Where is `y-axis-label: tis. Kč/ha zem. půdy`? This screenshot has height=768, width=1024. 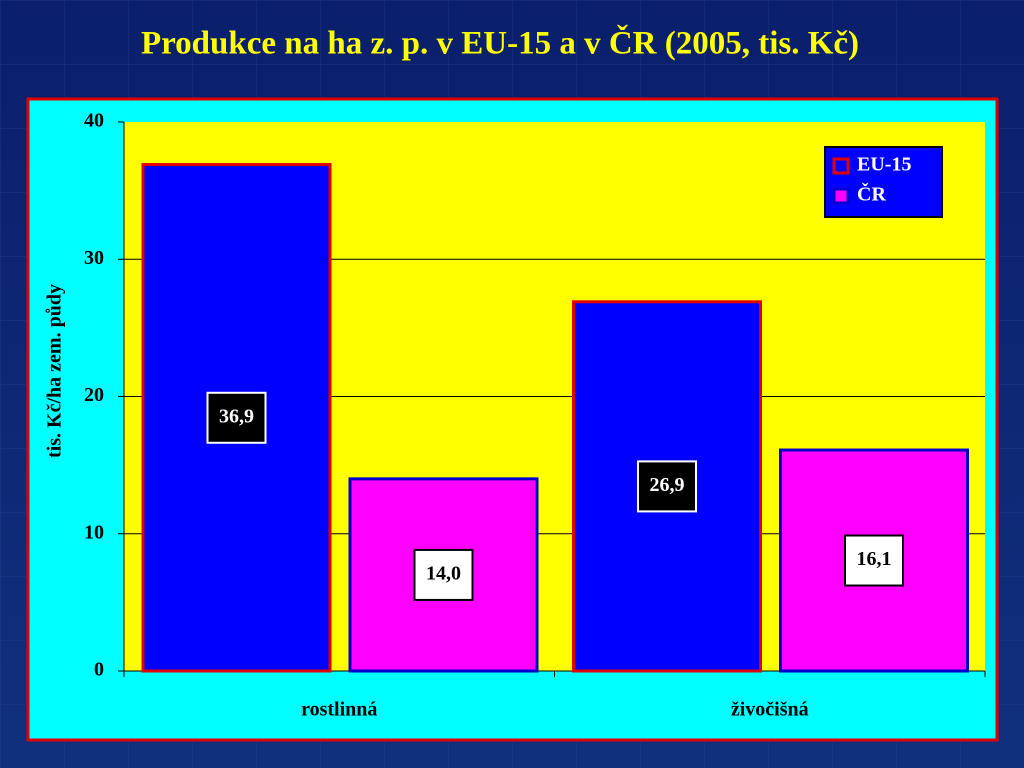
y-axis-label: tis. Kč/ha zem. půdy is located at coordinates (55, 371).